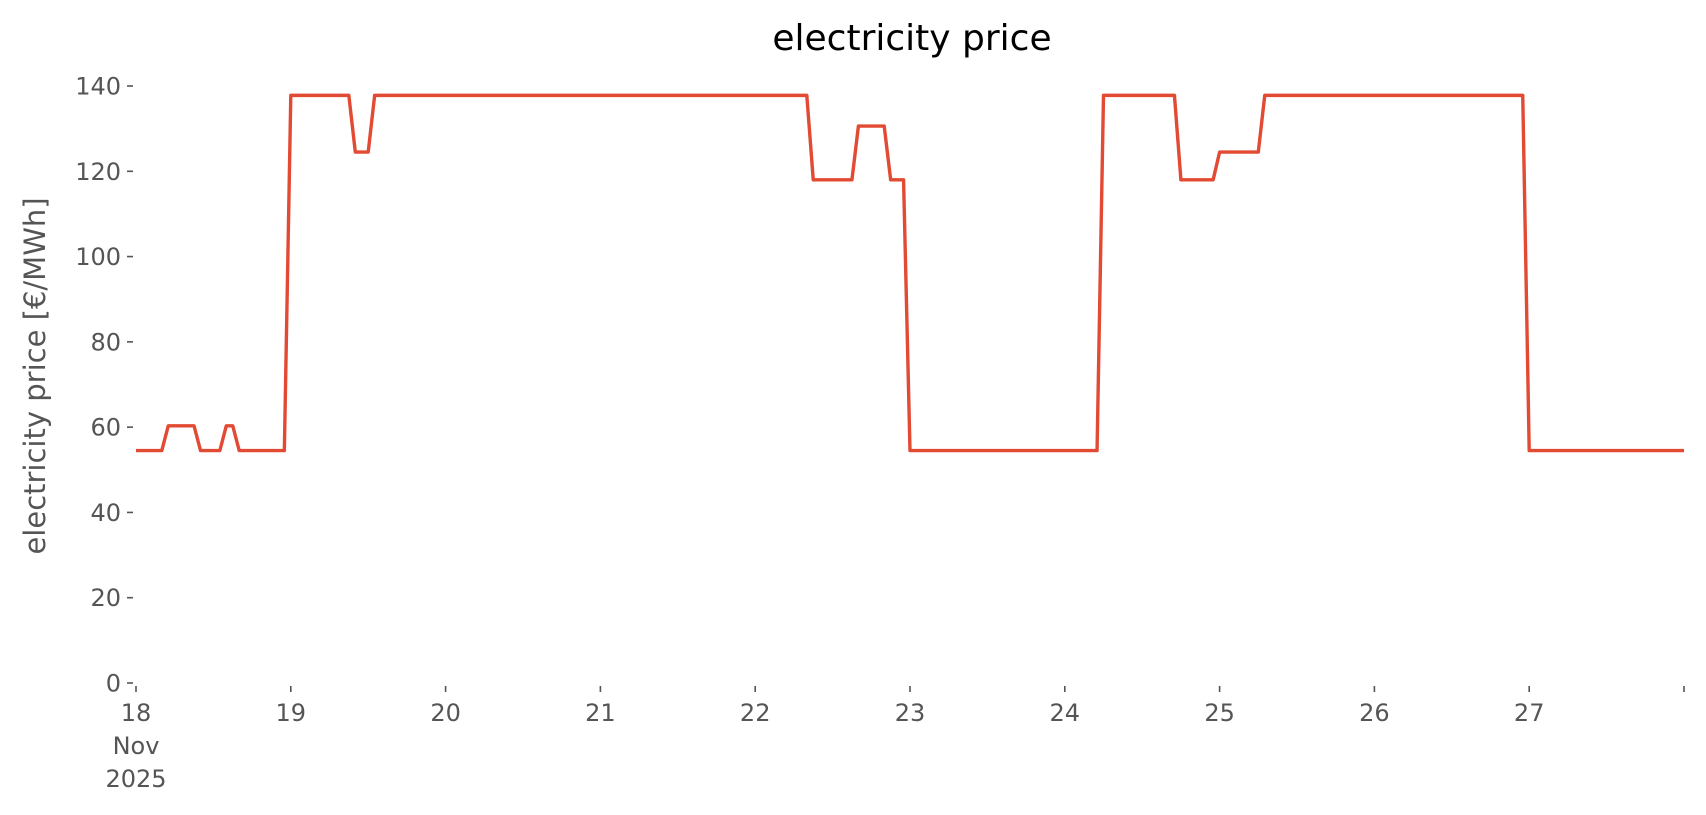  What do you see at coordinates (755, 713) in the screenshot?
I see `x-tick-label: 22` at bounding box center [755, 713].